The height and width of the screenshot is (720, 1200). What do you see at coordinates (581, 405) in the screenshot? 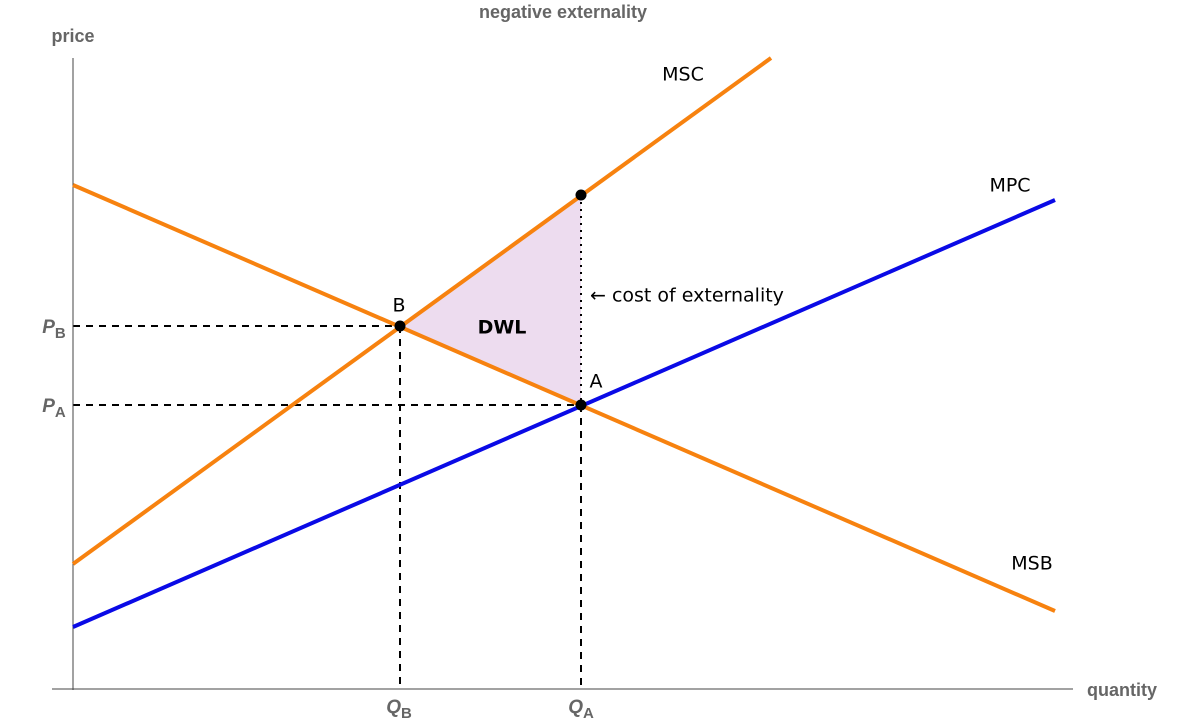
I see `point-a` at bounding box center [581, 405].